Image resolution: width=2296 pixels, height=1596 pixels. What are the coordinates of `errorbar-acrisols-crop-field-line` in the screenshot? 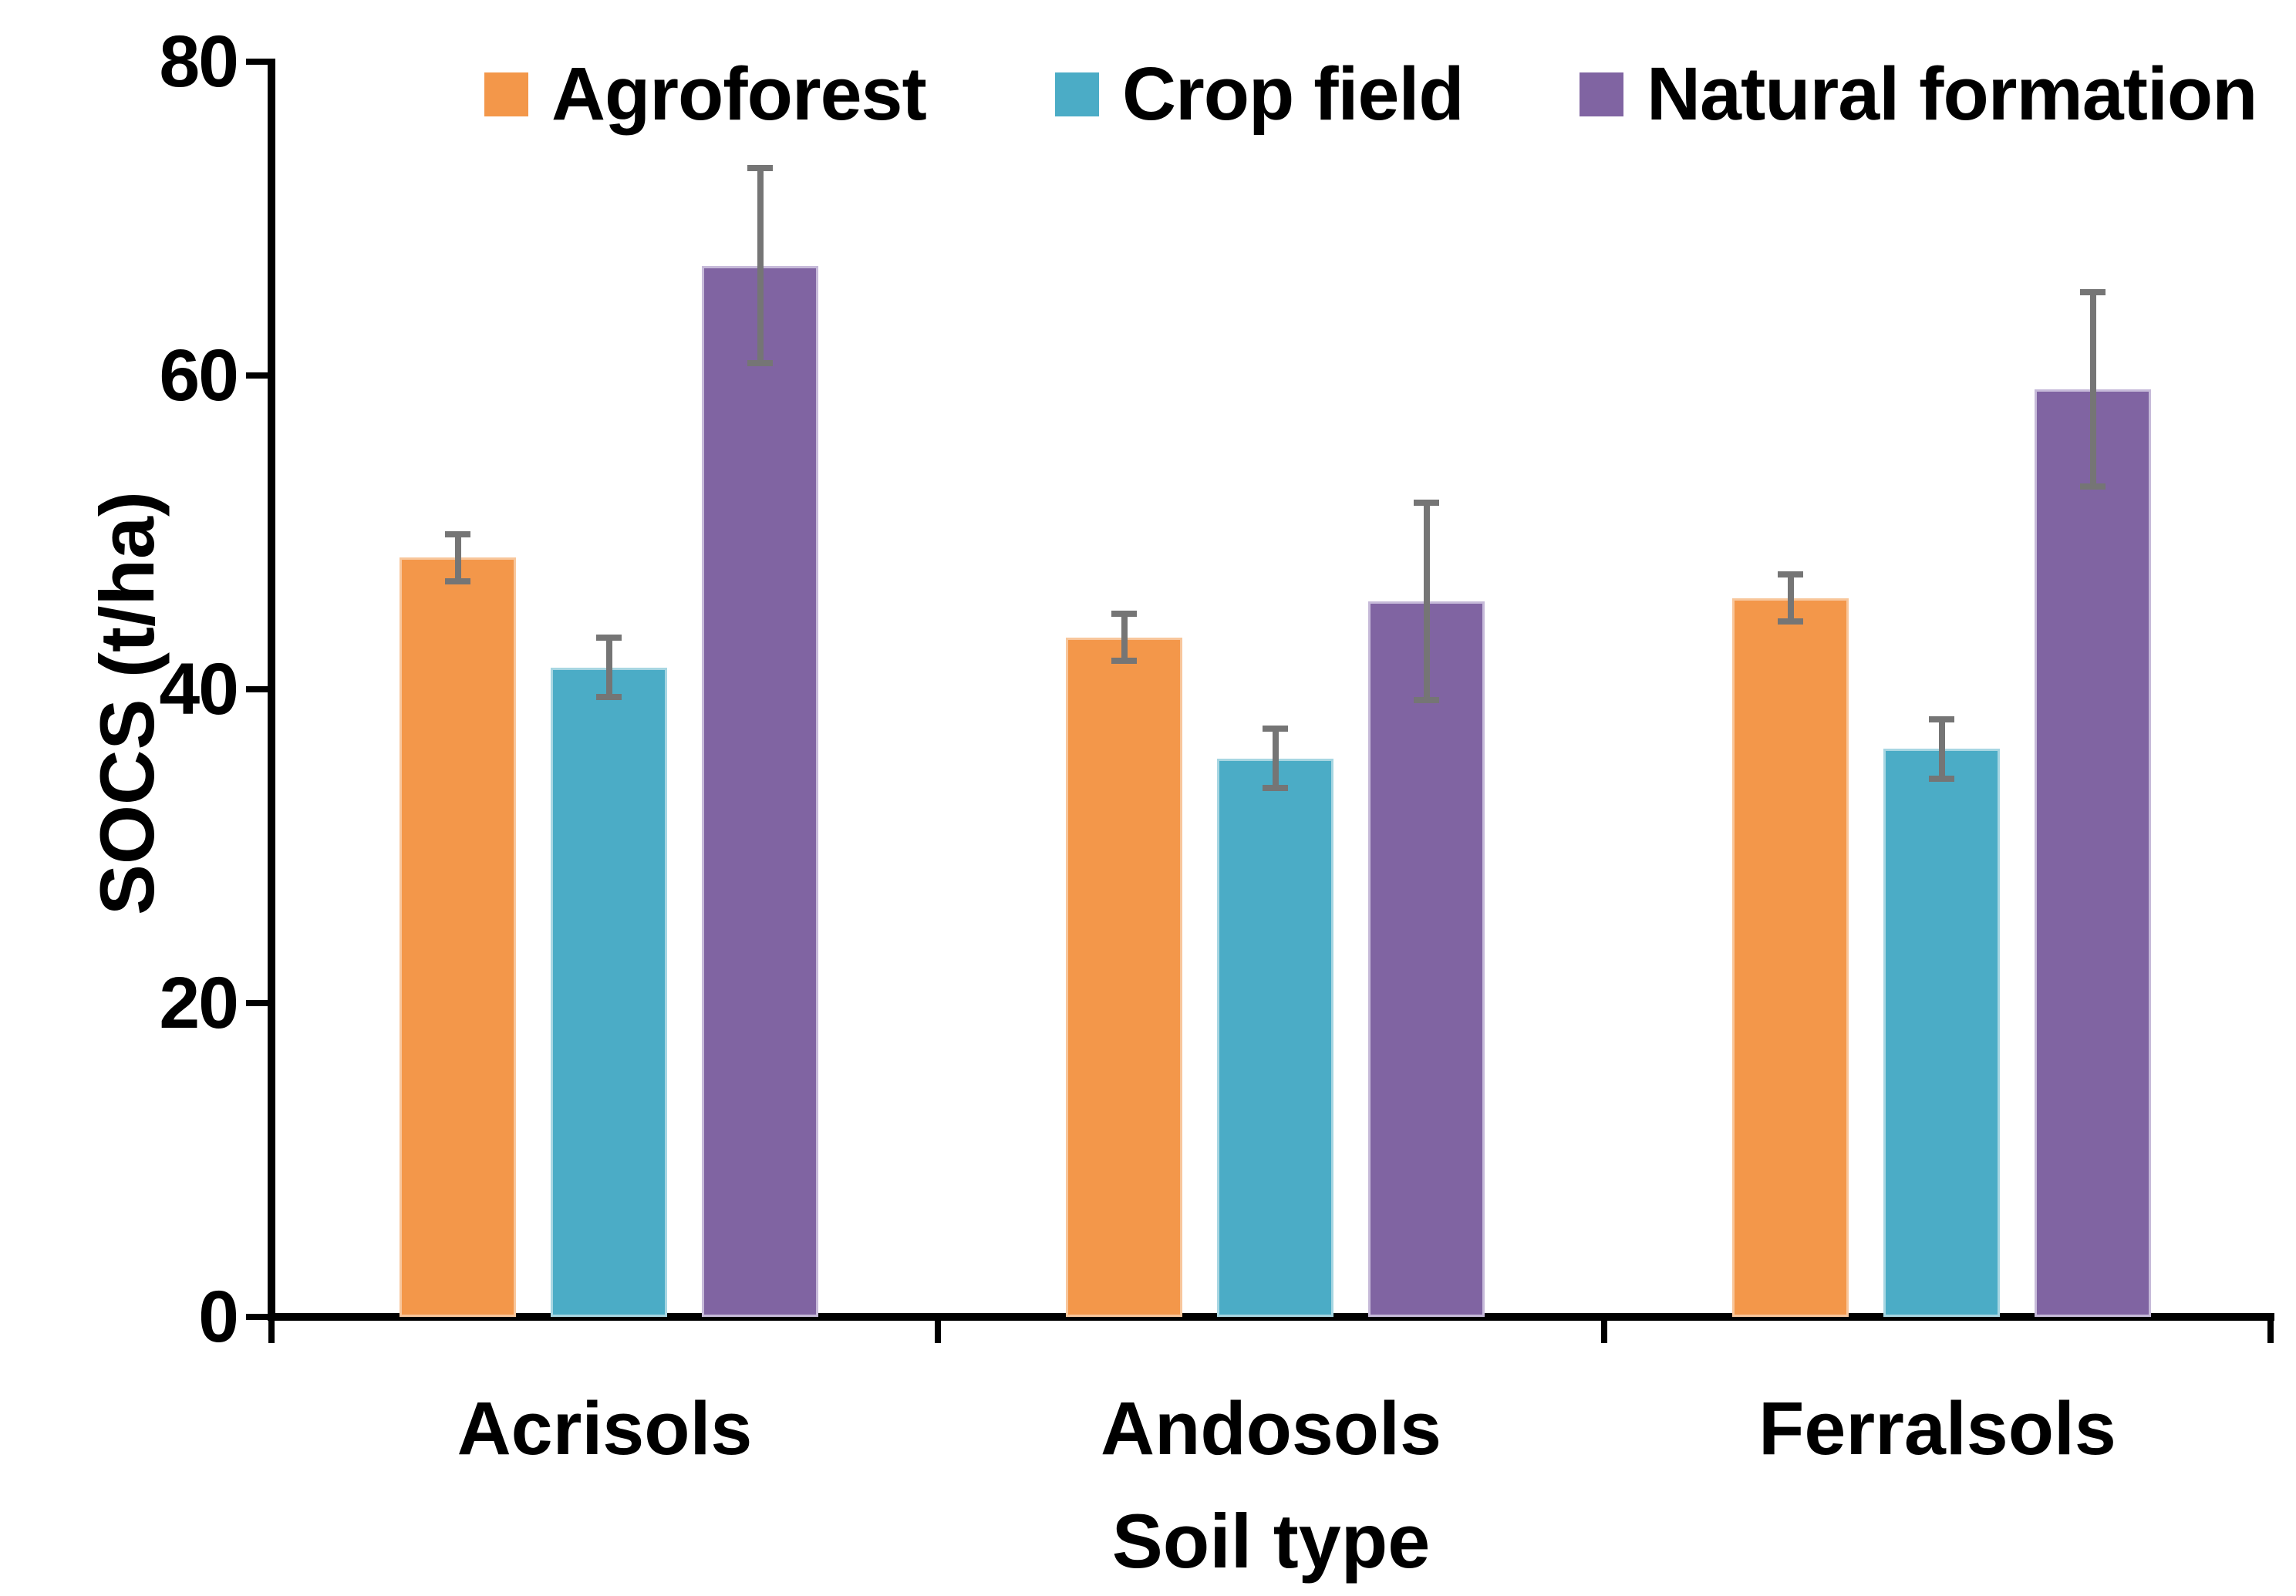 It's located at (608, 667).